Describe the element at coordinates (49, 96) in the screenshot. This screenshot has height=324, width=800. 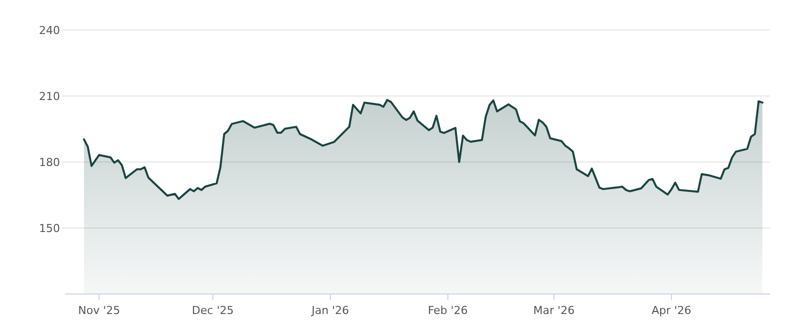
I see `y-tick-label: 210` at that location.